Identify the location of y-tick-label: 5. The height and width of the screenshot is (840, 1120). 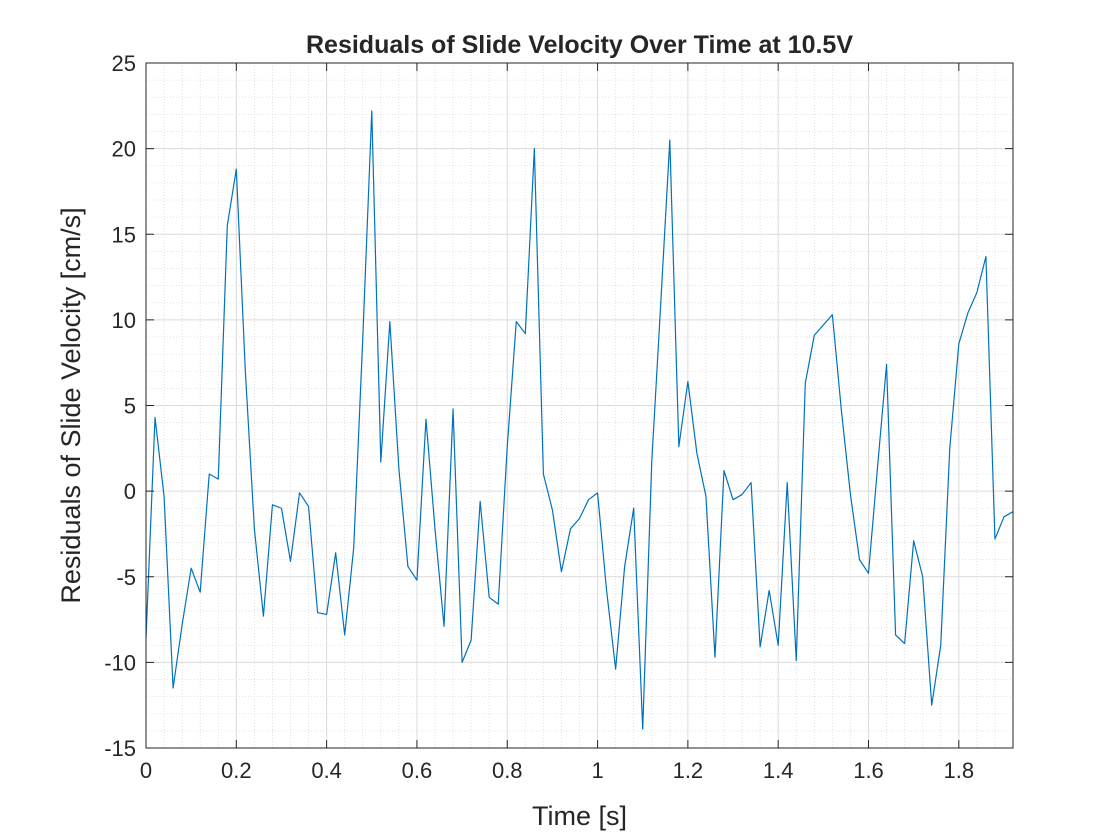
(130, 406).